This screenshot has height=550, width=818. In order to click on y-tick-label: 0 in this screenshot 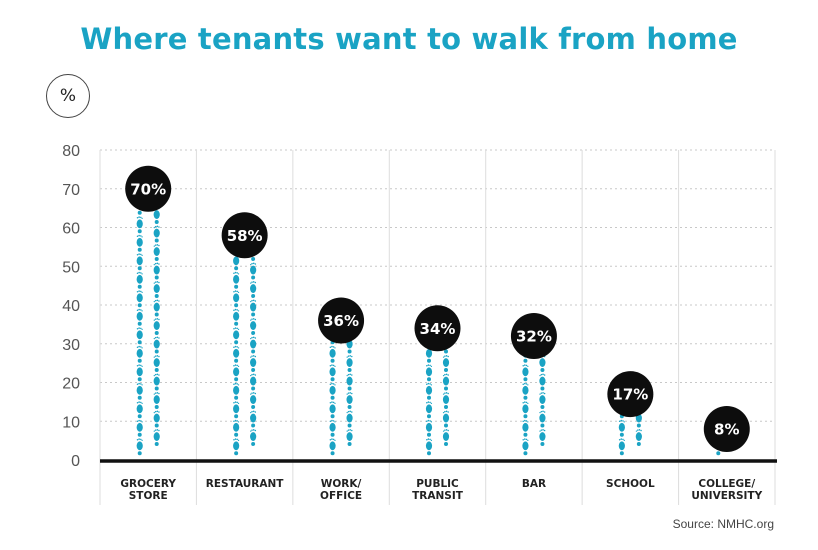, I will do `click(75, 461)`.